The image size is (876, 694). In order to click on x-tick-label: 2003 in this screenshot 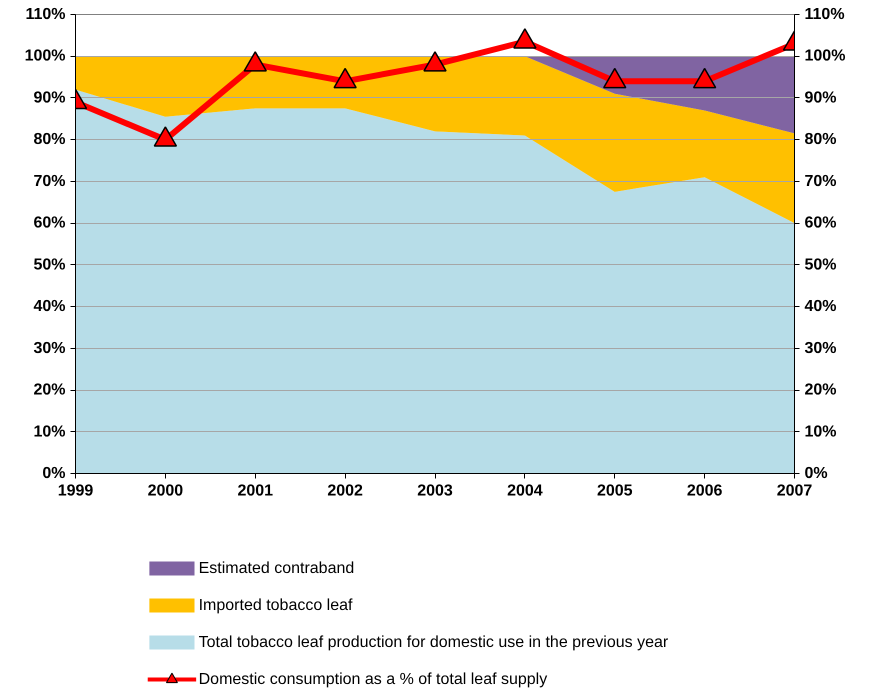, I will do `click(435, 491)`.